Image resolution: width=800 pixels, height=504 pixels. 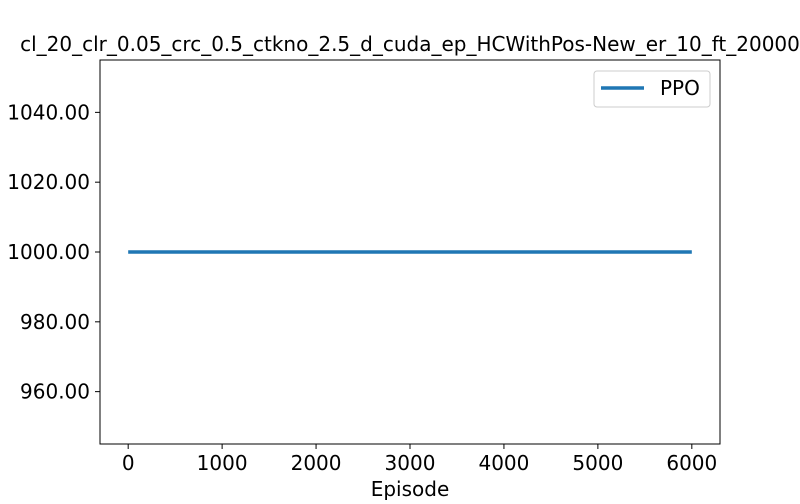 I want to click on legend-label: PPO, so click(x=680, y=88).